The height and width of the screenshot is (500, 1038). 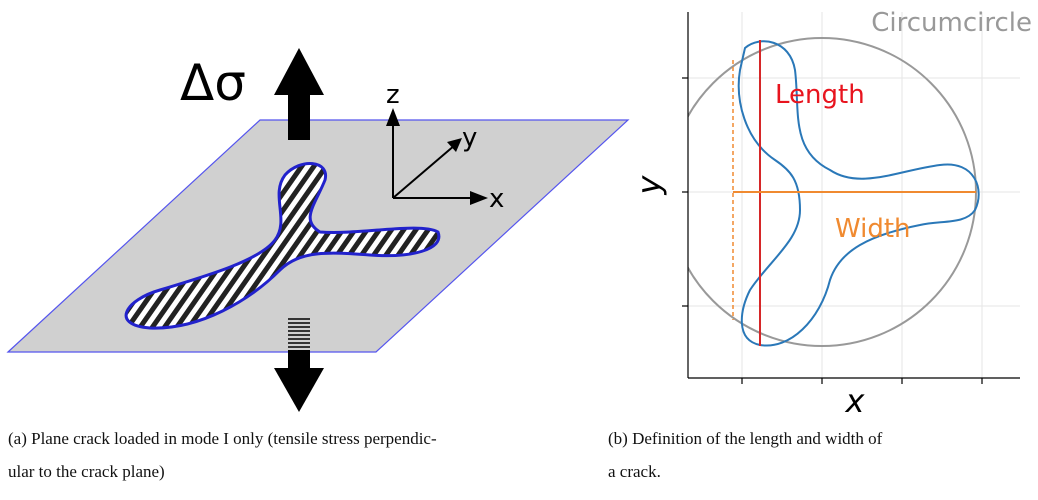 I want to click on y-axis-label: y, so click(x=649, y=184).